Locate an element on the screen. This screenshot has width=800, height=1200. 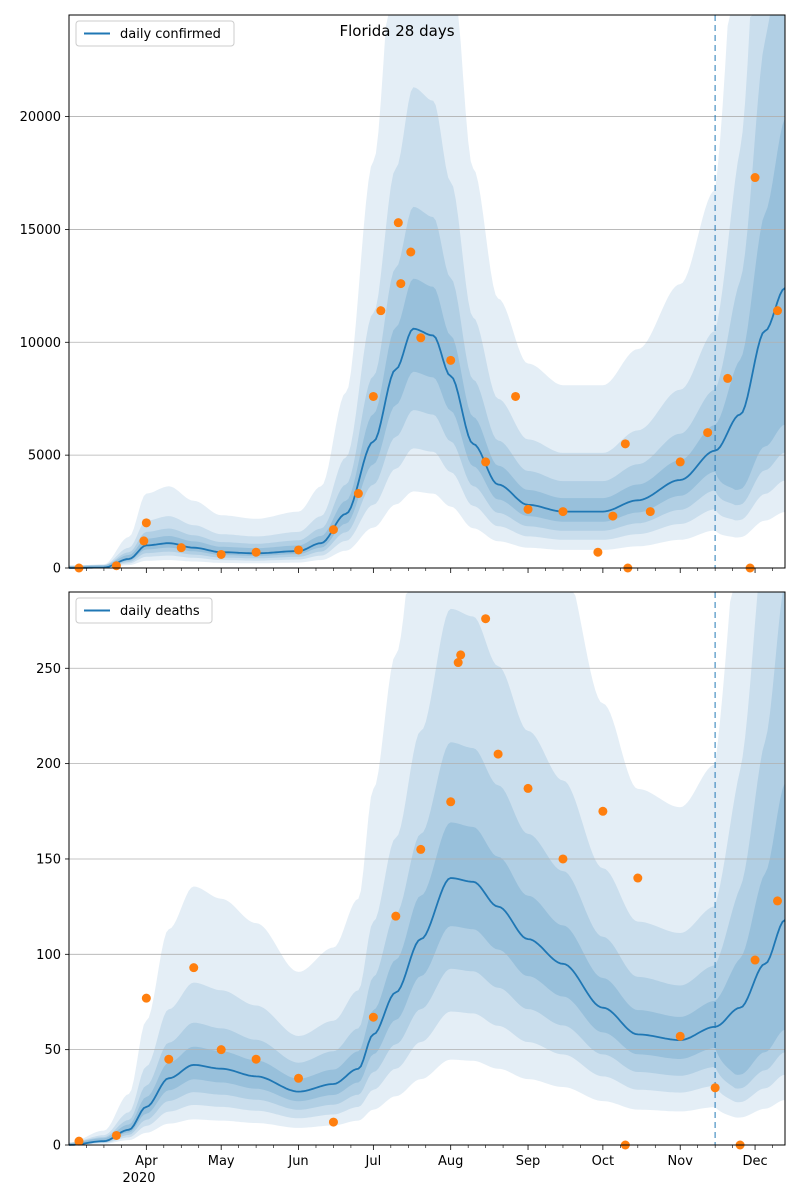
x-tick-label: Aug is located at coordinates (450, 1161).